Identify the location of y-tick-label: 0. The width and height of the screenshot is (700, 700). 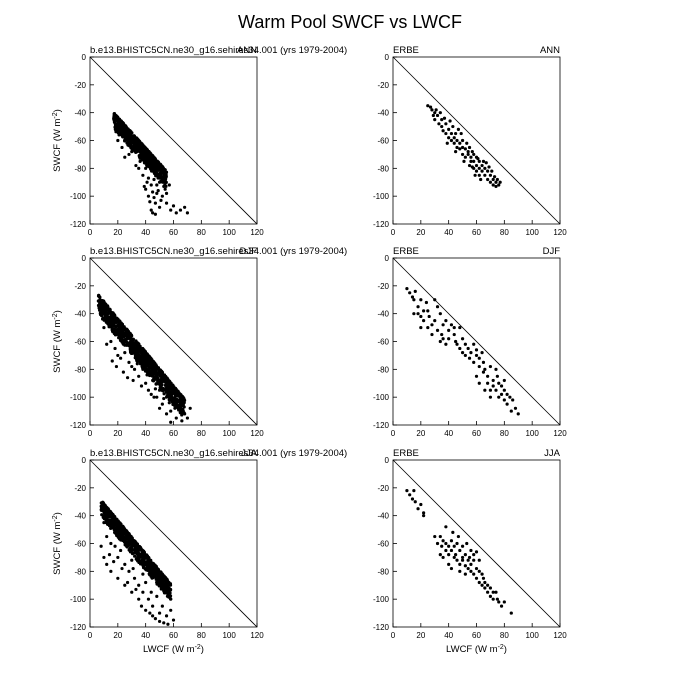
(84, 57).